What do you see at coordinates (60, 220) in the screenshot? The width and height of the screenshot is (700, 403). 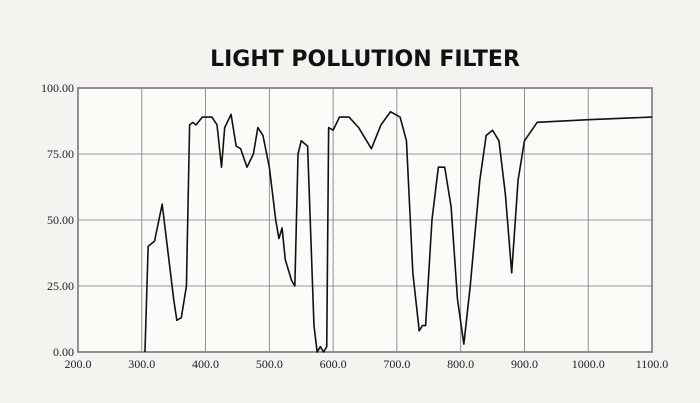 I see `y-tick-label: 50.00` at bounding box center [60, 220].